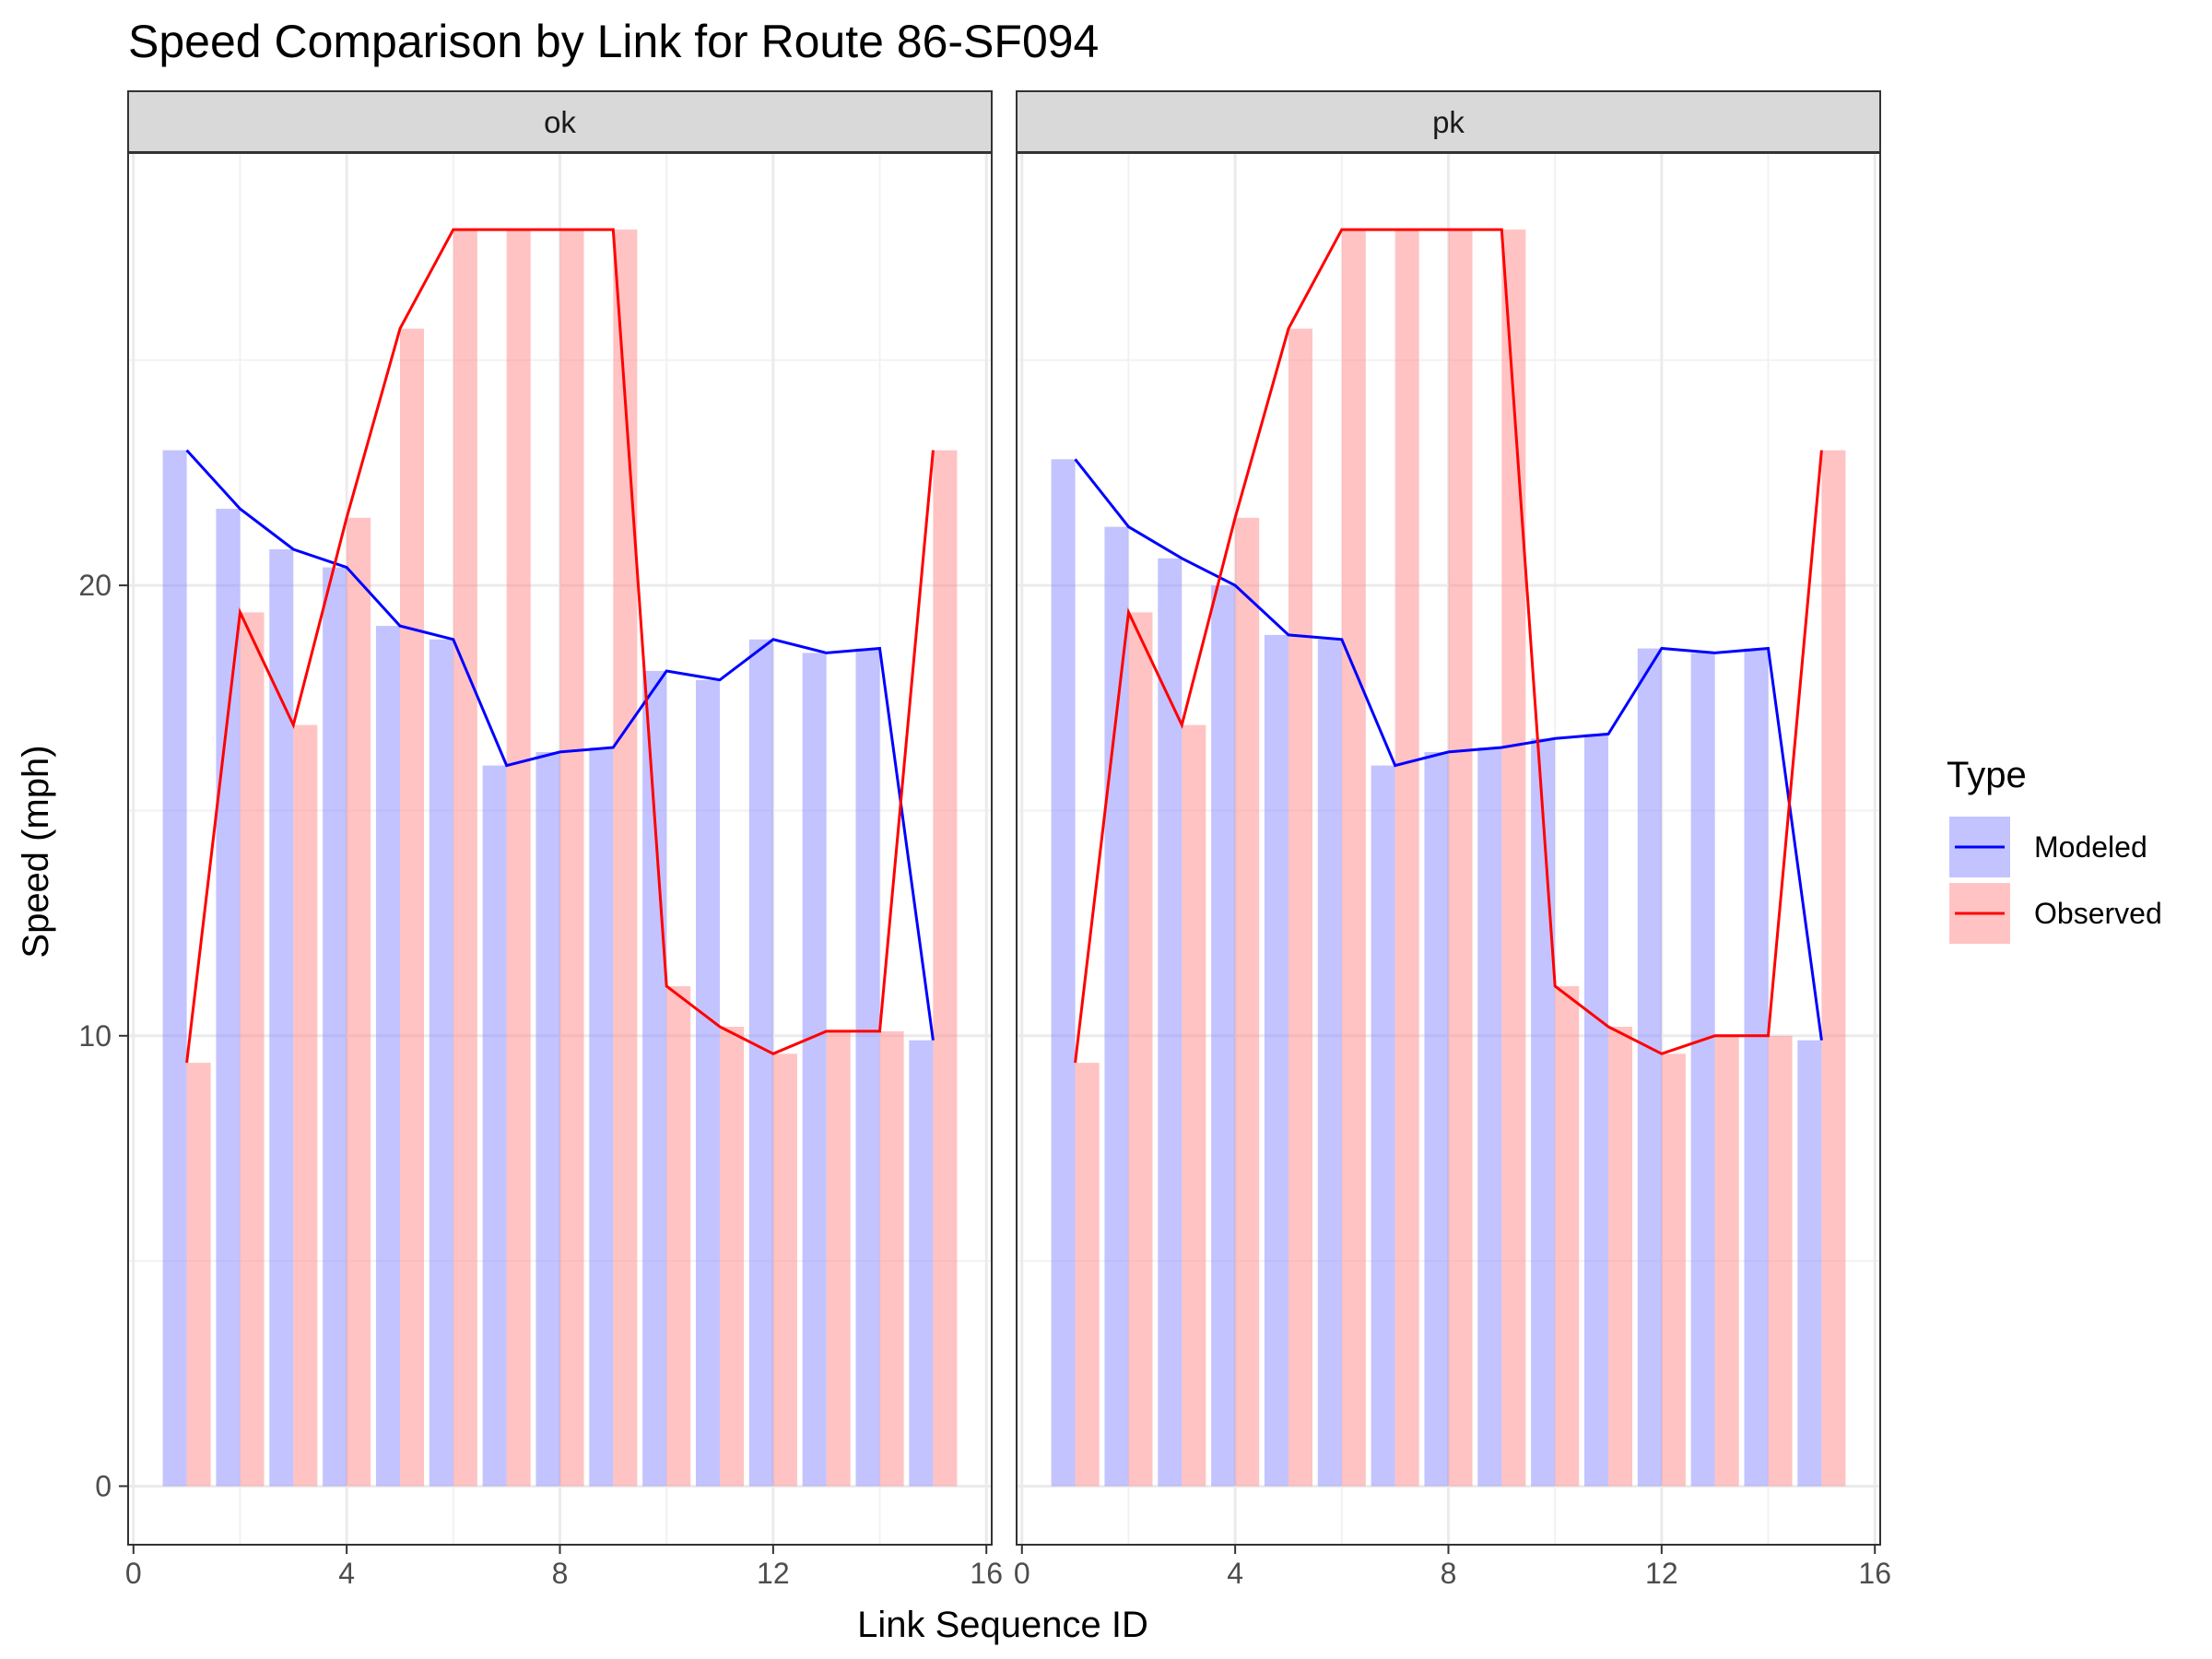 The height and width of the screenshot is (1659, 2212). What do you see at coordinates (36, 851) in the screenshot?
I see `y-axis-title: Speed (mph)` at bounding box center [36, 851].